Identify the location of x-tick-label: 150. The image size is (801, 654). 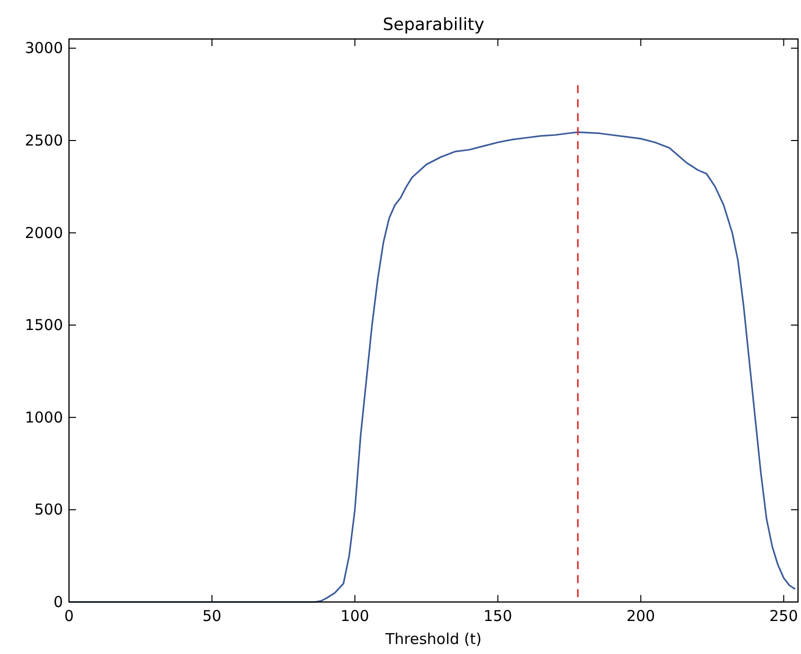
(498, 616).